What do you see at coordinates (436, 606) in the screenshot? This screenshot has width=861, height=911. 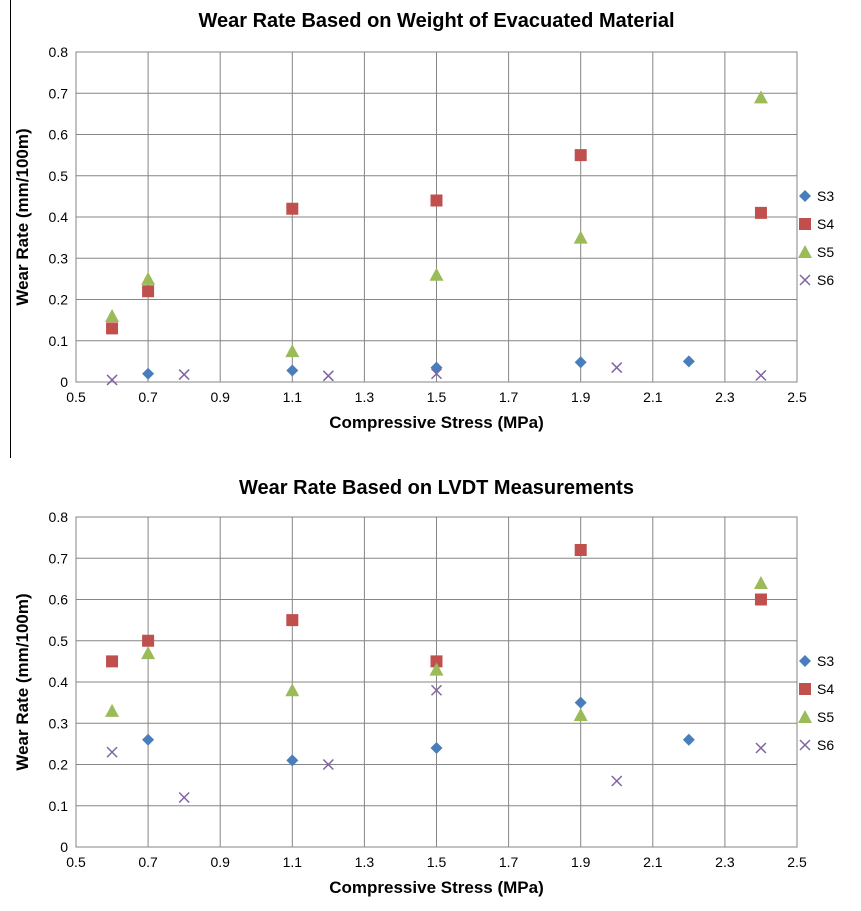 I see `series-s4` at bounding box center [436, 606].